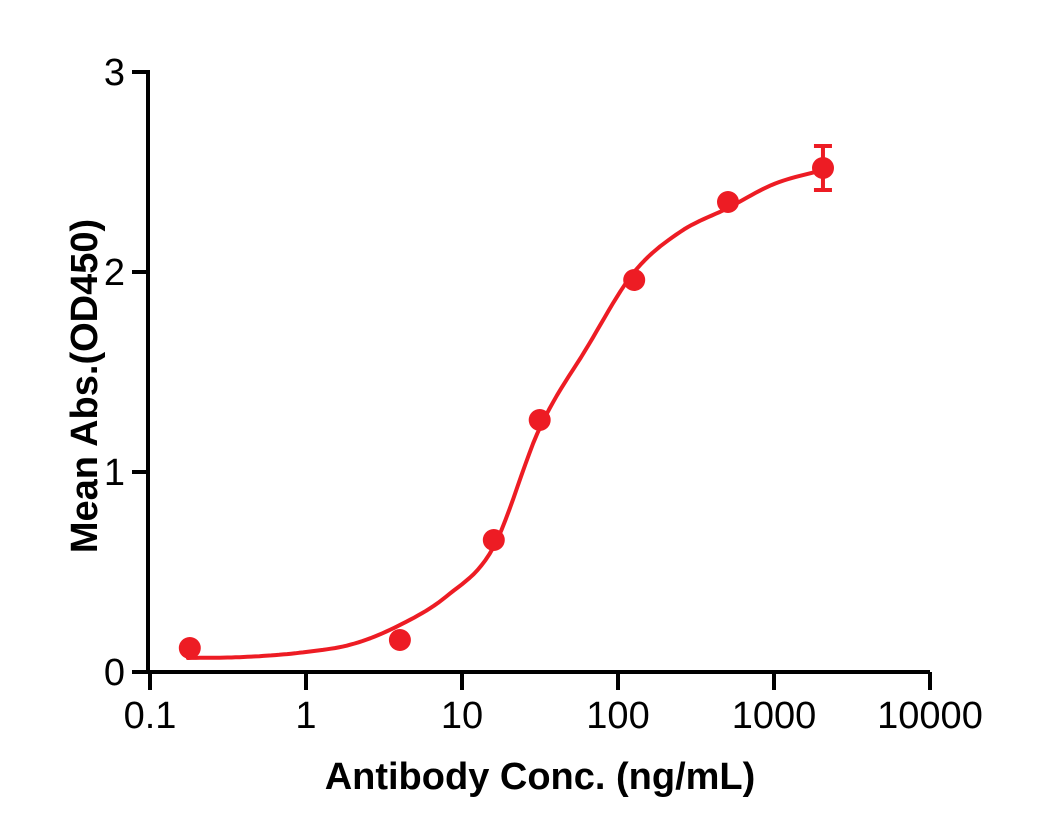  What do you see at coordinates (930, 716) in the screenshot?
I see `x-tick-label: 10000` at bounding box center [930, 716].